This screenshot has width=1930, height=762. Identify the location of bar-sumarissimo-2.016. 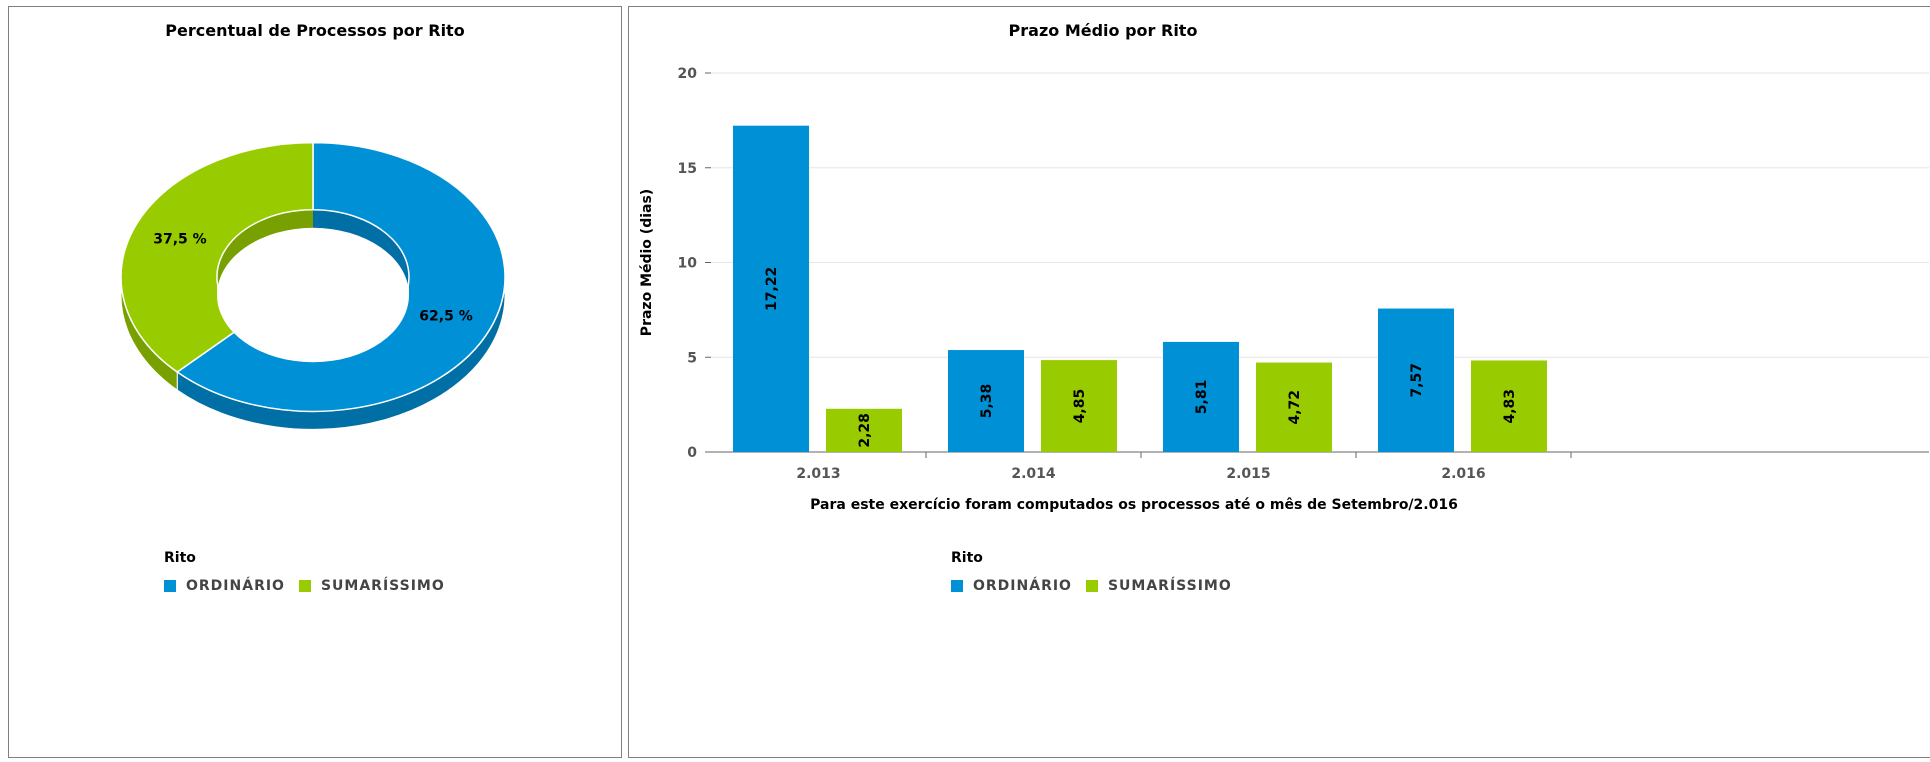
(1509, 406).